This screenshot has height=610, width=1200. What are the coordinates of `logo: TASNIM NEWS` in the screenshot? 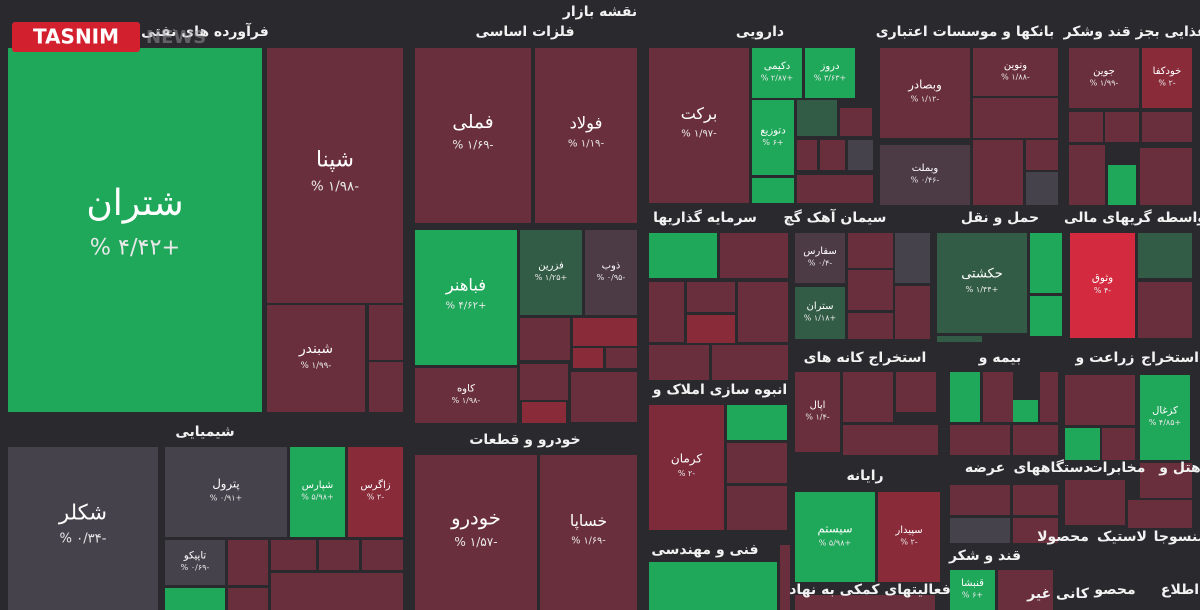 It's located at (109, 37).